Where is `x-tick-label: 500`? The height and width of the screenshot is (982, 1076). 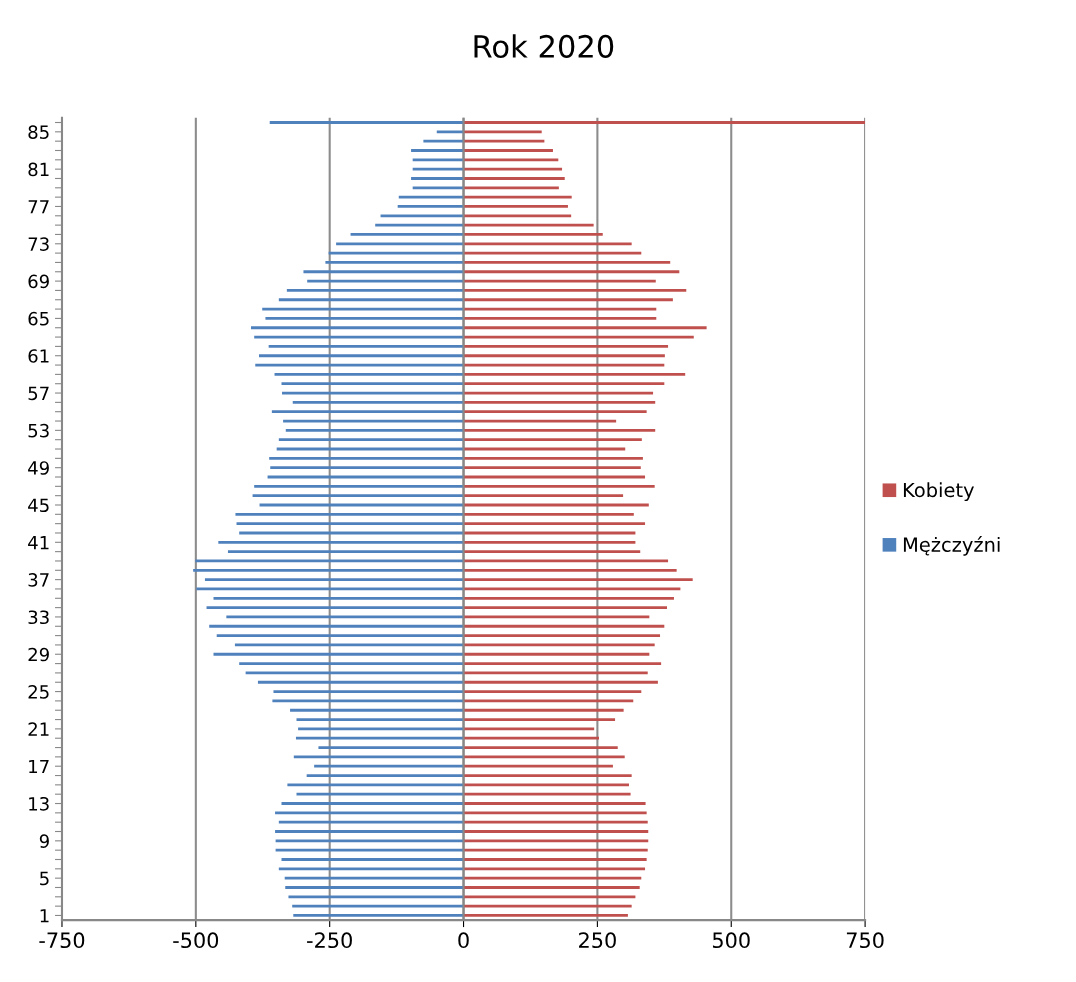
x-tick-label: 500 is located at coordinates (731, 940).